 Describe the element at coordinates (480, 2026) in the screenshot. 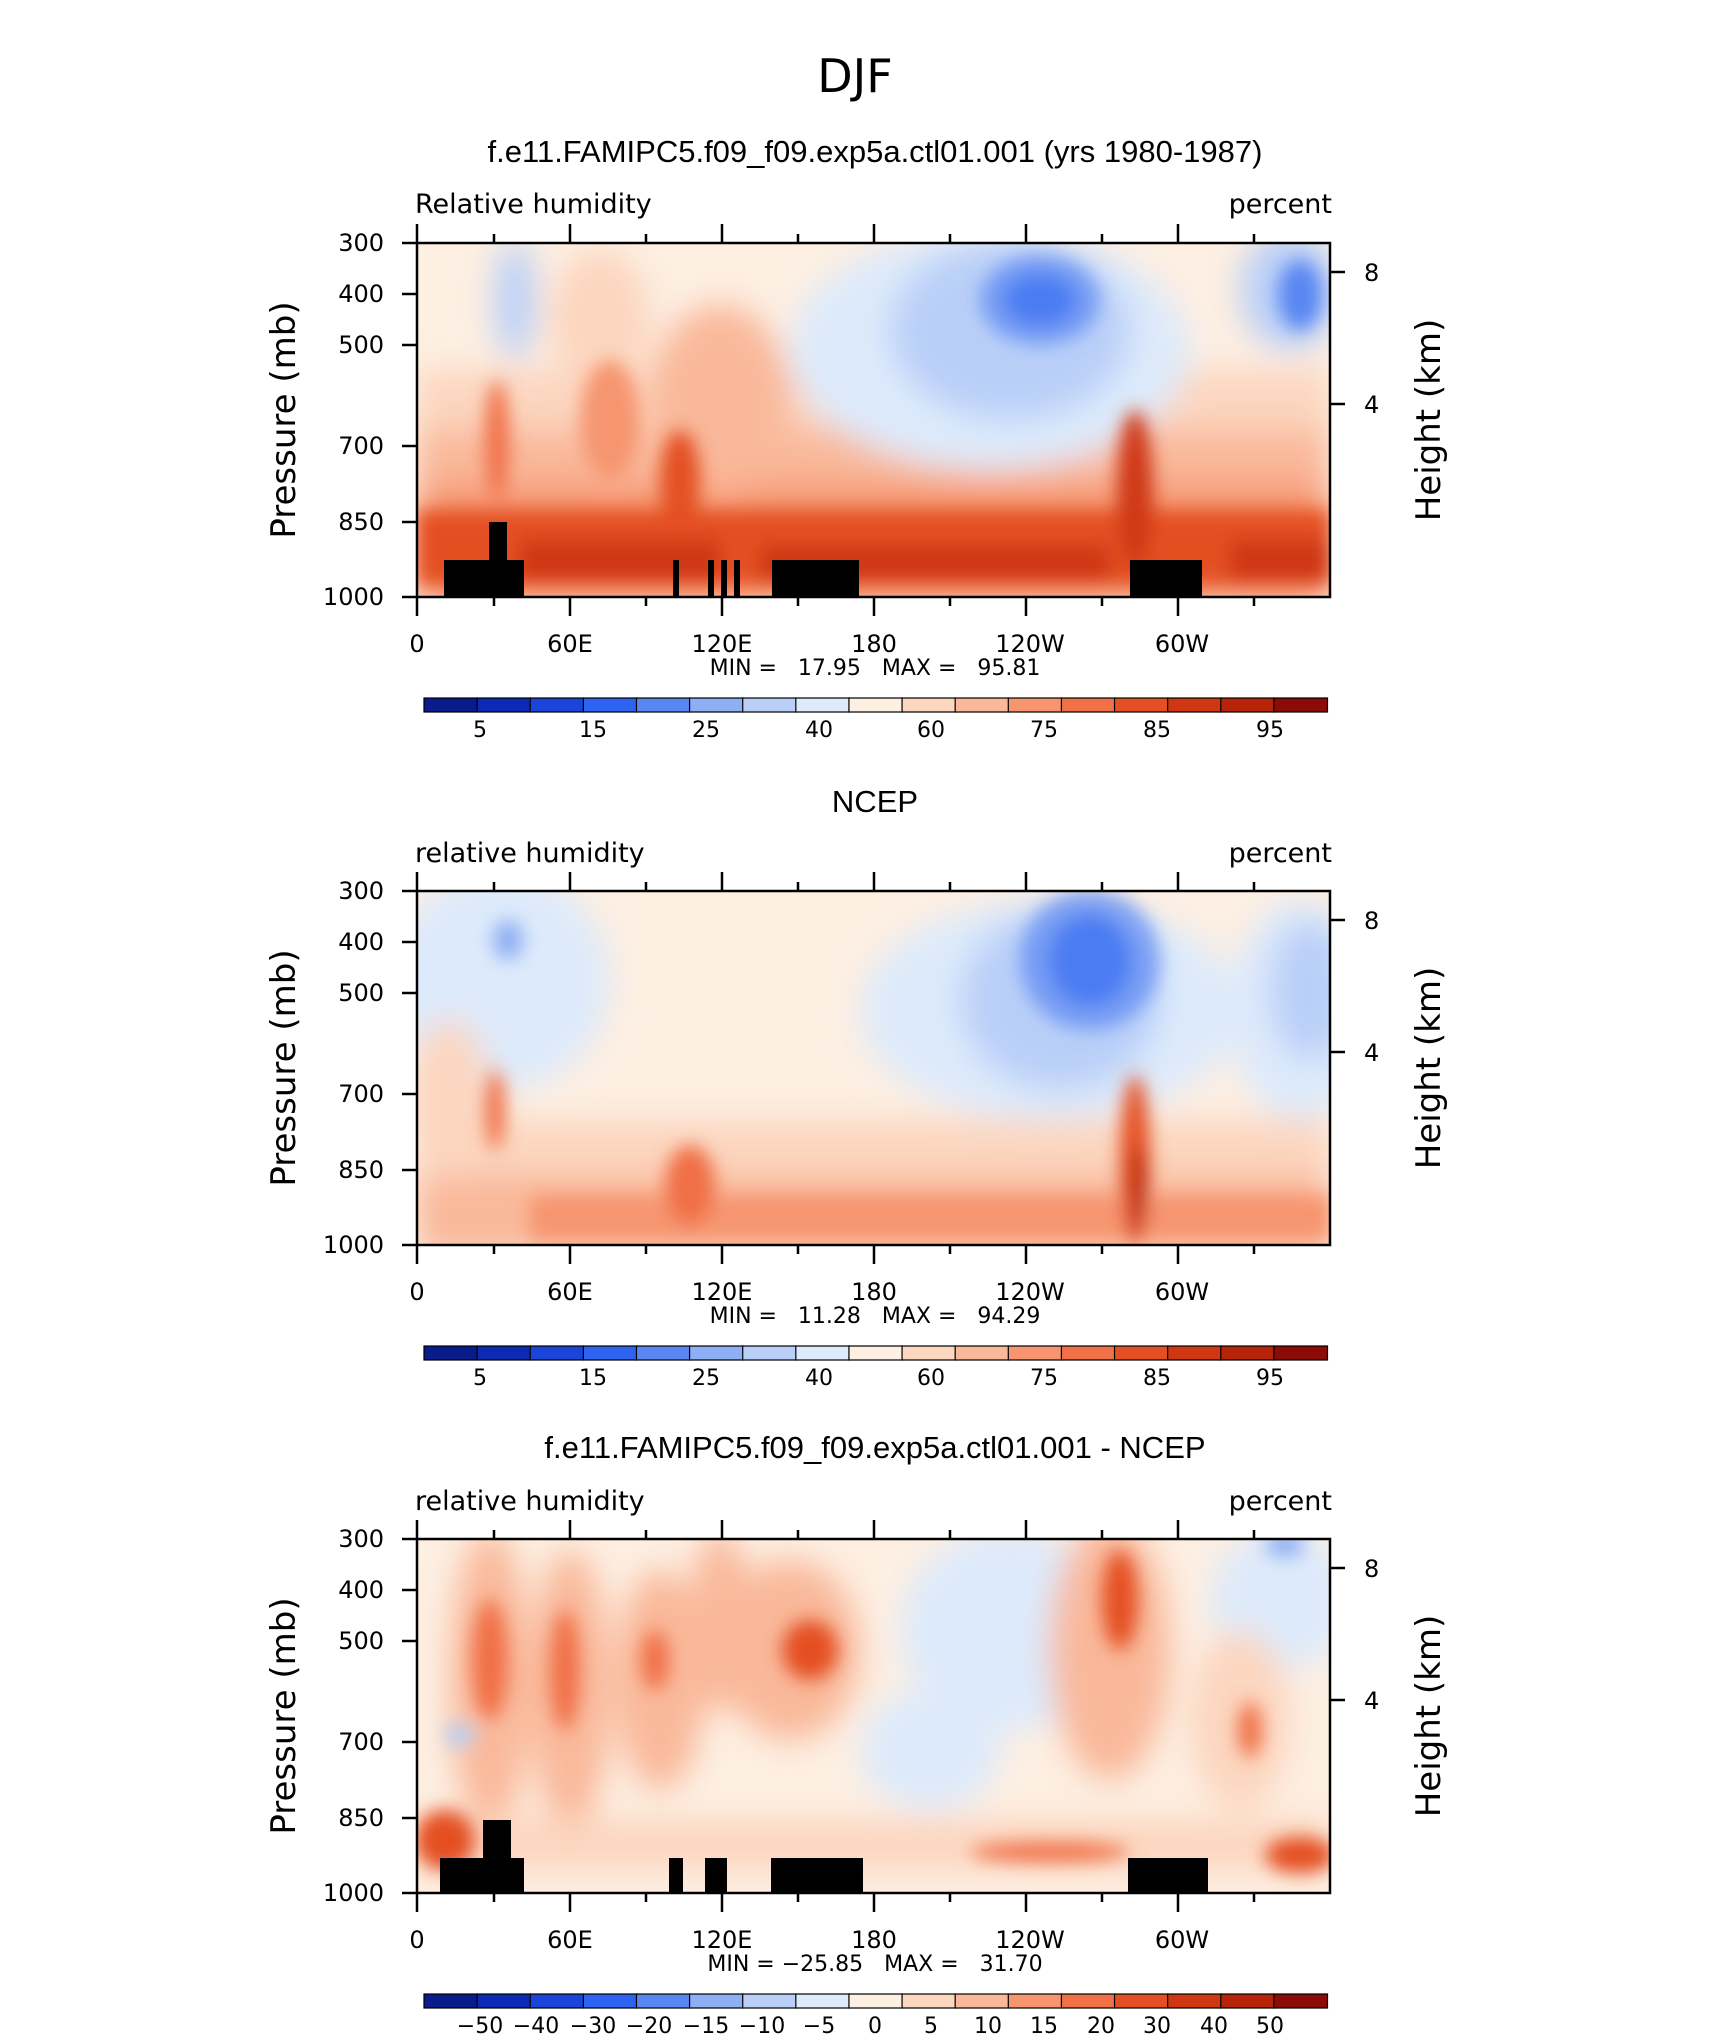

I see `colorbar-label: −50` at that location.